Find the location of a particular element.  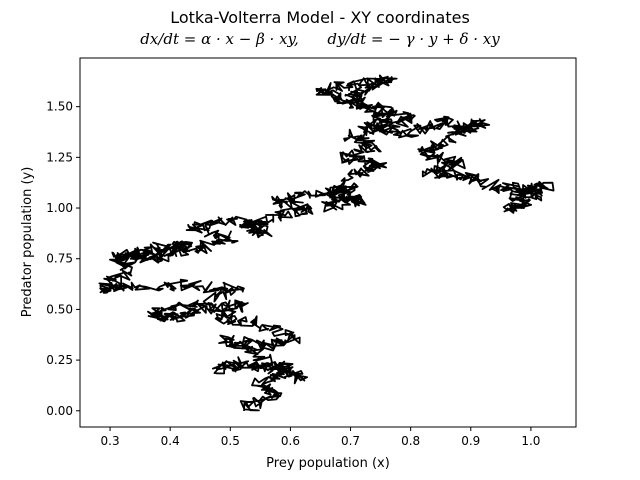

y-tick-label: 0.00 is located at coordinates (59, 411).